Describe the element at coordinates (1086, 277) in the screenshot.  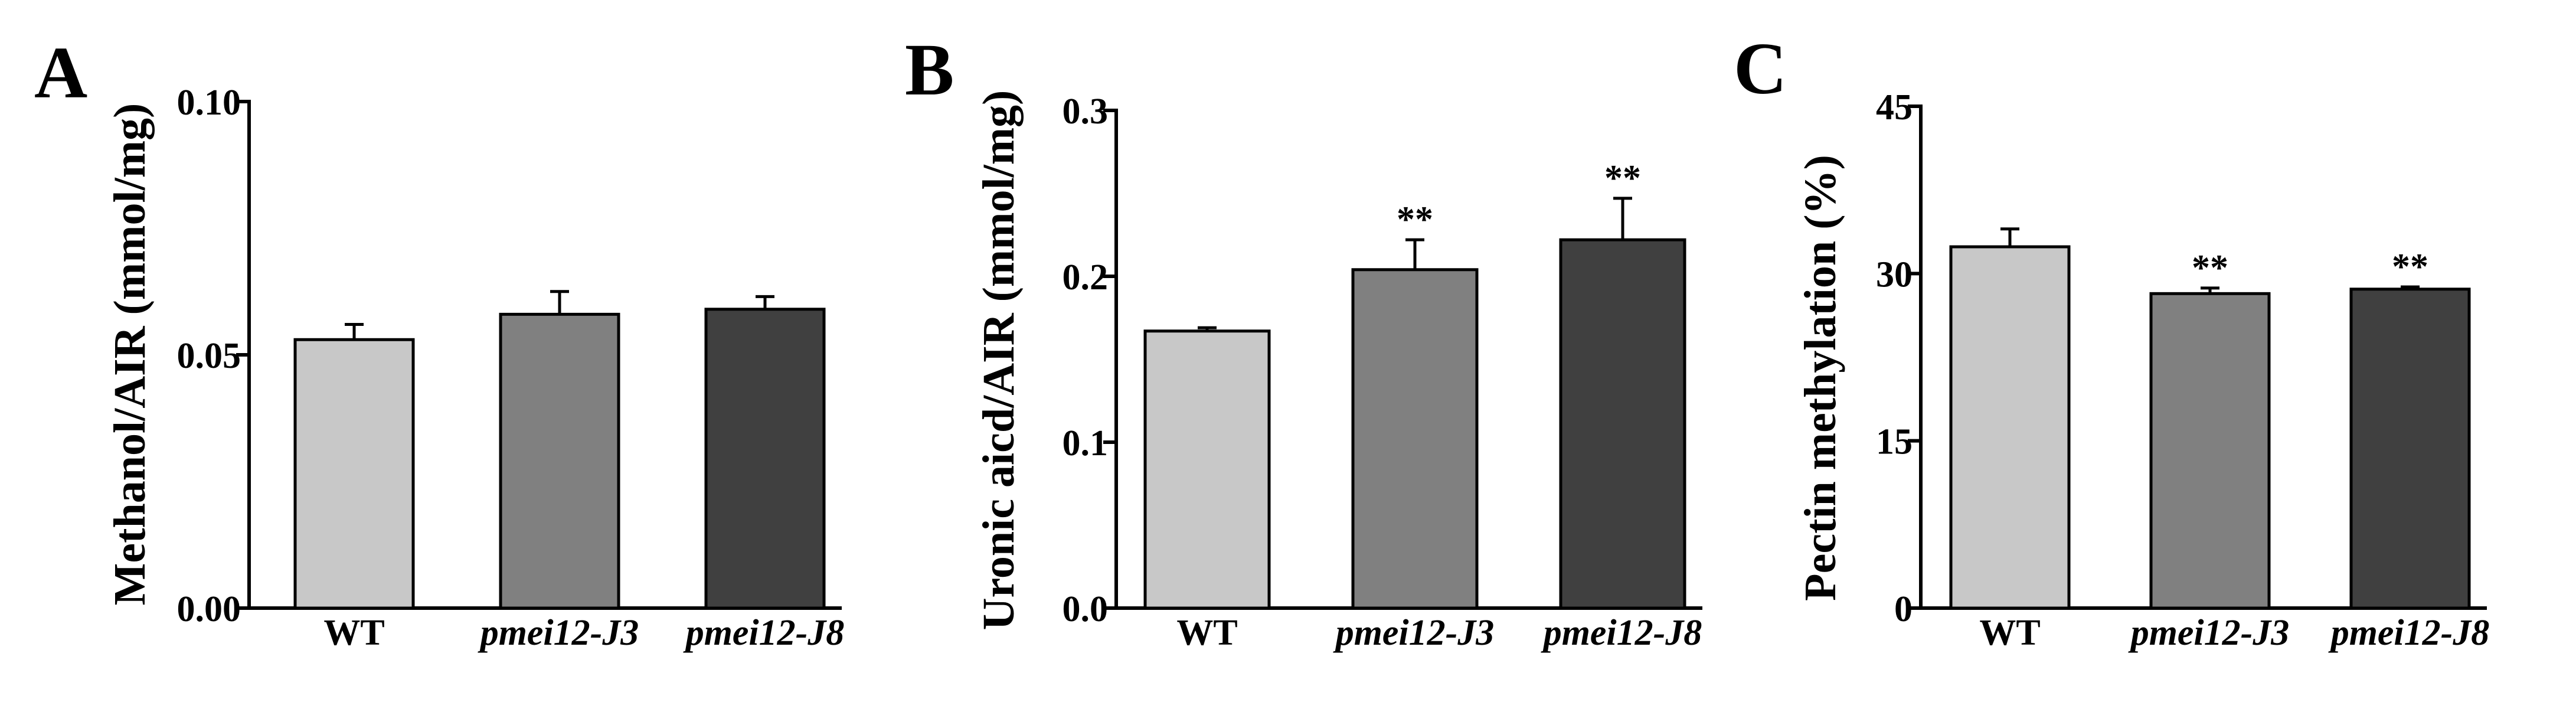
I see `y-tick-label: 0.2` at that location.